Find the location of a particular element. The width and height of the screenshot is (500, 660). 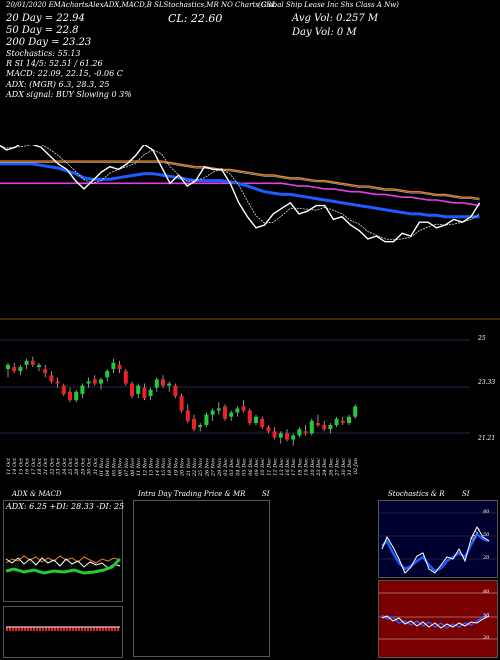

date-tick-label: 31 Dec is located at coordinates (350, 467).